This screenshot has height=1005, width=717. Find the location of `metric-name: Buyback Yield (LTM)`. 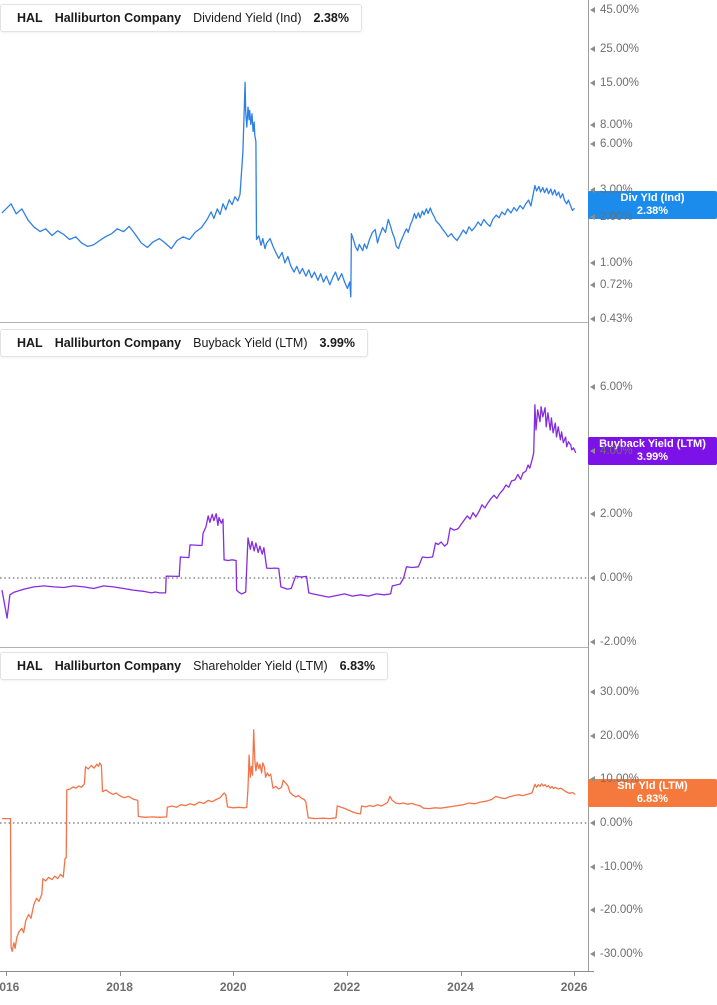

metric-name: Buyback Yield (LTM) is located at coordinates (250, 343).